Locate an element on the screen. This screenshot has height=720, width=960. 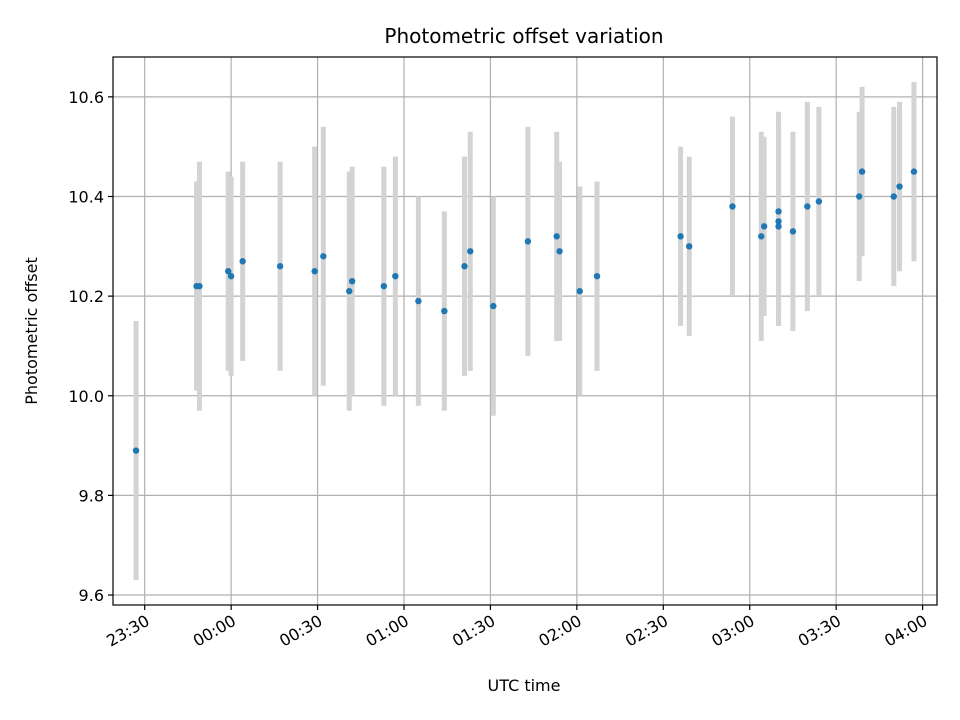
chart-title: Photometric offset variation is located at coordinates (523, 36).